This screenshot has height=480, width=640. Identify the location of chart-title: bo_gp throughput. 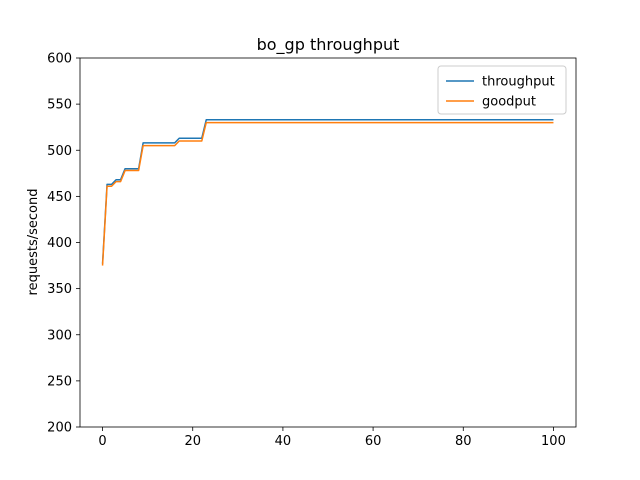
(328, 45).